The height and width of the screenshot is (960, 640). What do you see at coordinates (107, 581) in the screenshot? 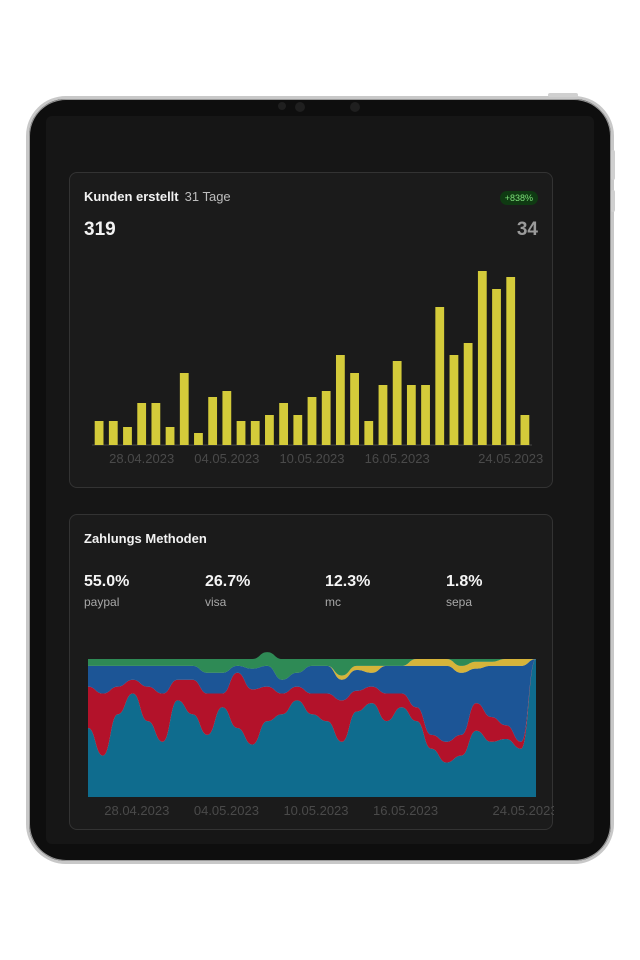
I see `stat-value: 55.0%` at bounding box center [107, 581].